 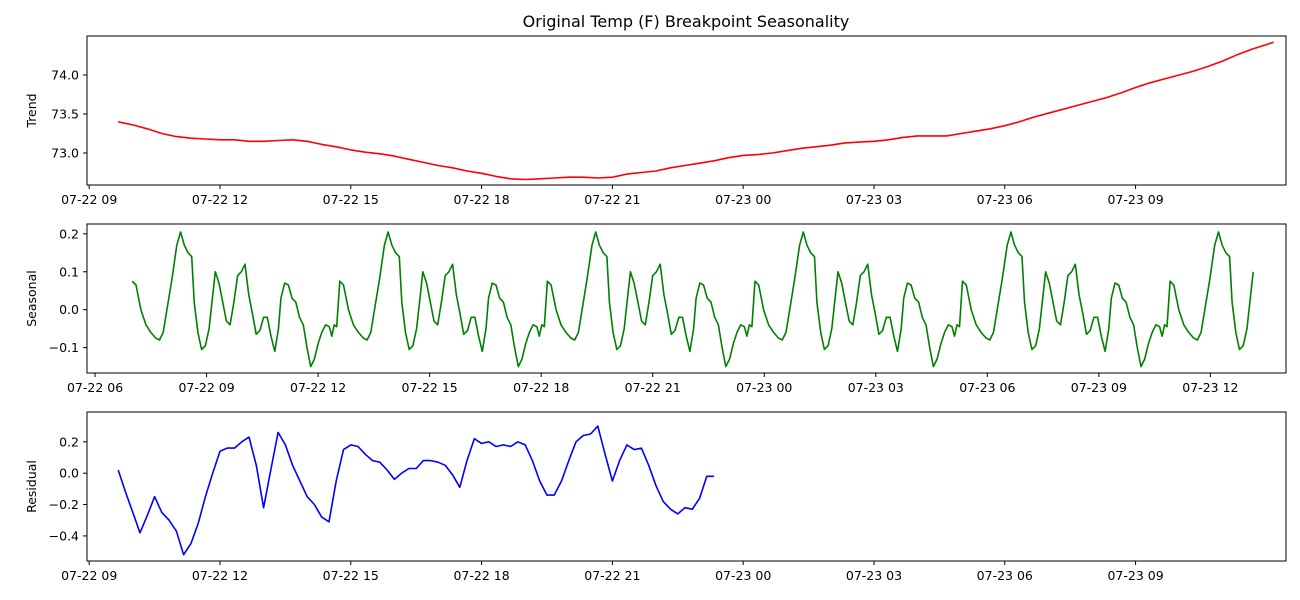 What do you see at coordinates (69, 271) in the screenshot?
I see `y-tick-label: 0.1` at bounding box center [69, 271].